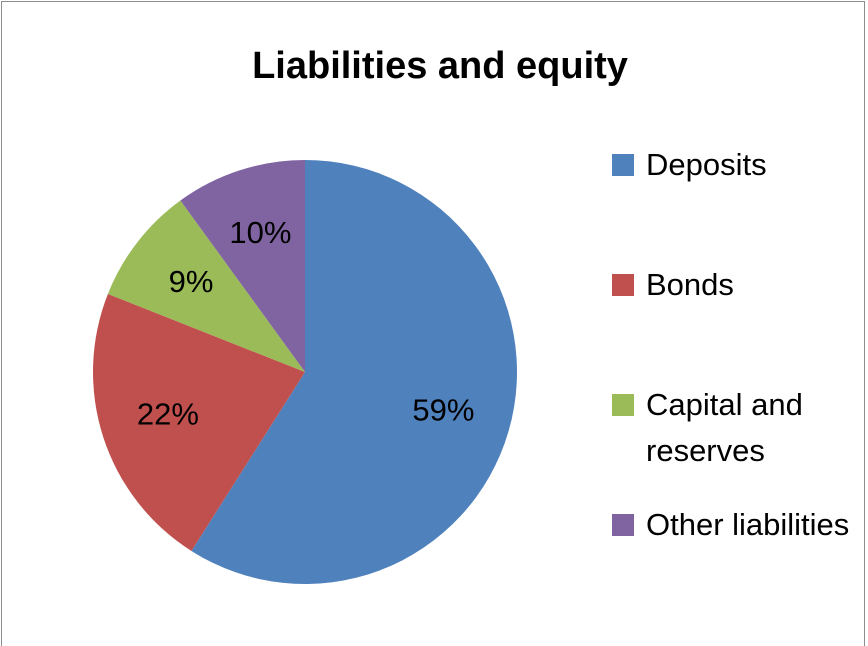 The width and height of the screenshot is (868, 646). Describe the element at coordinates (748, 524) in the screenshot. I see `legend-label: Other liabilities` at that location.